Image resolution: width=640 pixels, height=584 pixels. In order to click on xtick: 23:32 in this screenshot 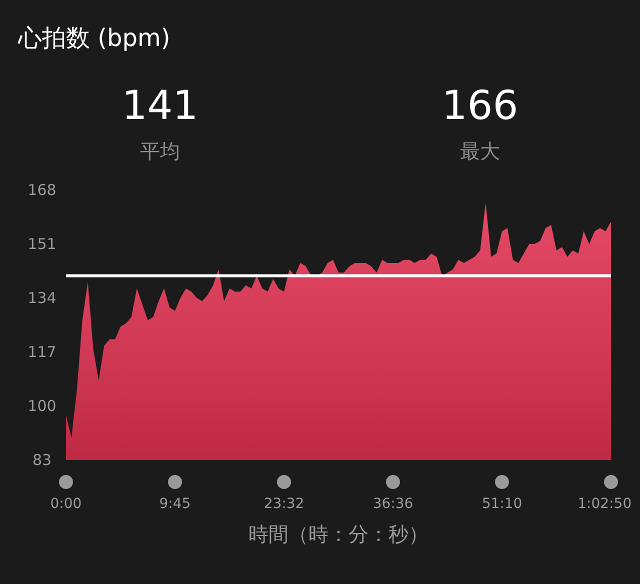, I will do `click(284, 504)`.